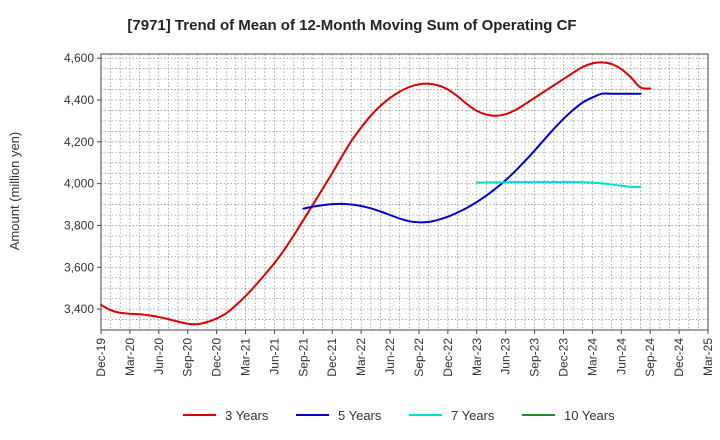 The image size is (720, 440). I want to click on legend-label: 3 Years, so click(247, 415).